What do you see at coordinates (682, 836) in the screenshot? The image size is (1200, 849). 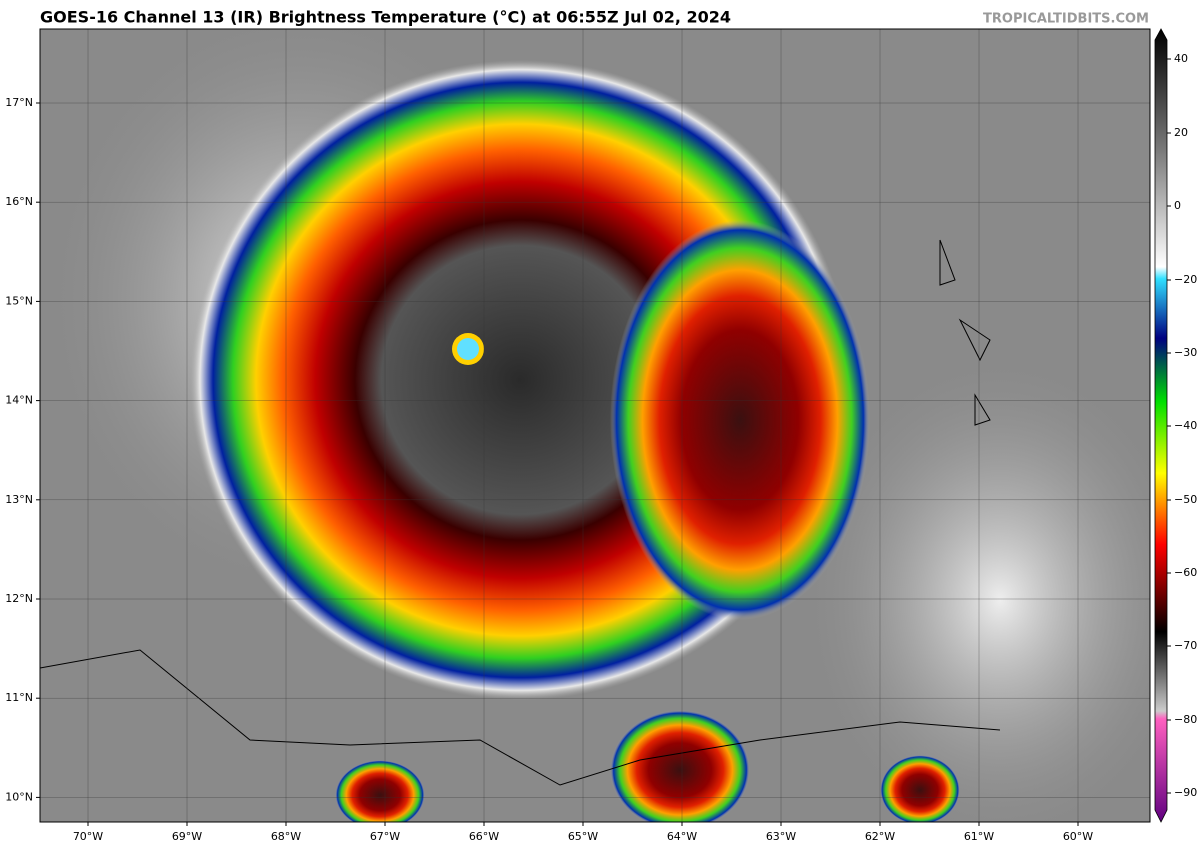 I see `lon-label: 64°W` at bounding box center [682, 836].